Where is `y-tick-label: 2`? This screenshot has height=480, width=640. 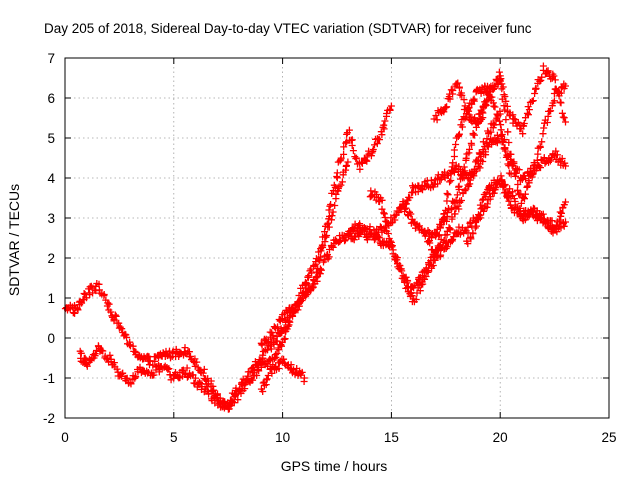 y-tick-label: 2 is located at coordinates (51, 258).